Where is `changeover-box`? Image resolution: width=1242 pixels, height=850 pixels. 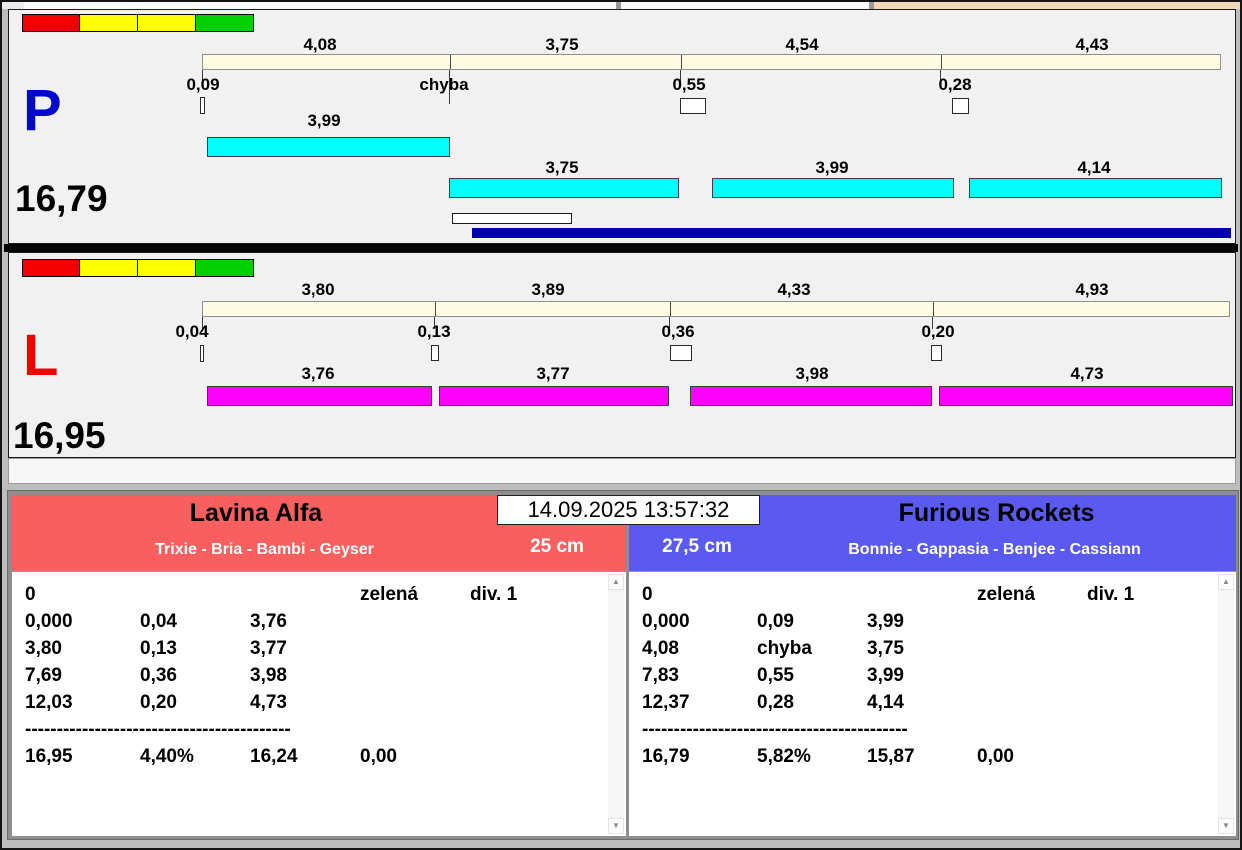 changeover-box is located at coordinates (435, 353).